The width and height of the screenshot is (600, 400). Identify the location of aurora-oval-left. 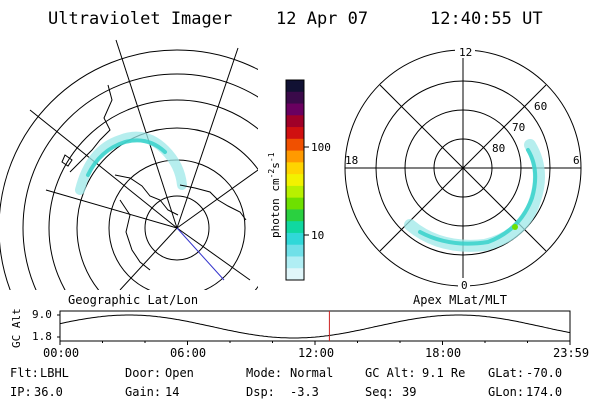
(131, 163).